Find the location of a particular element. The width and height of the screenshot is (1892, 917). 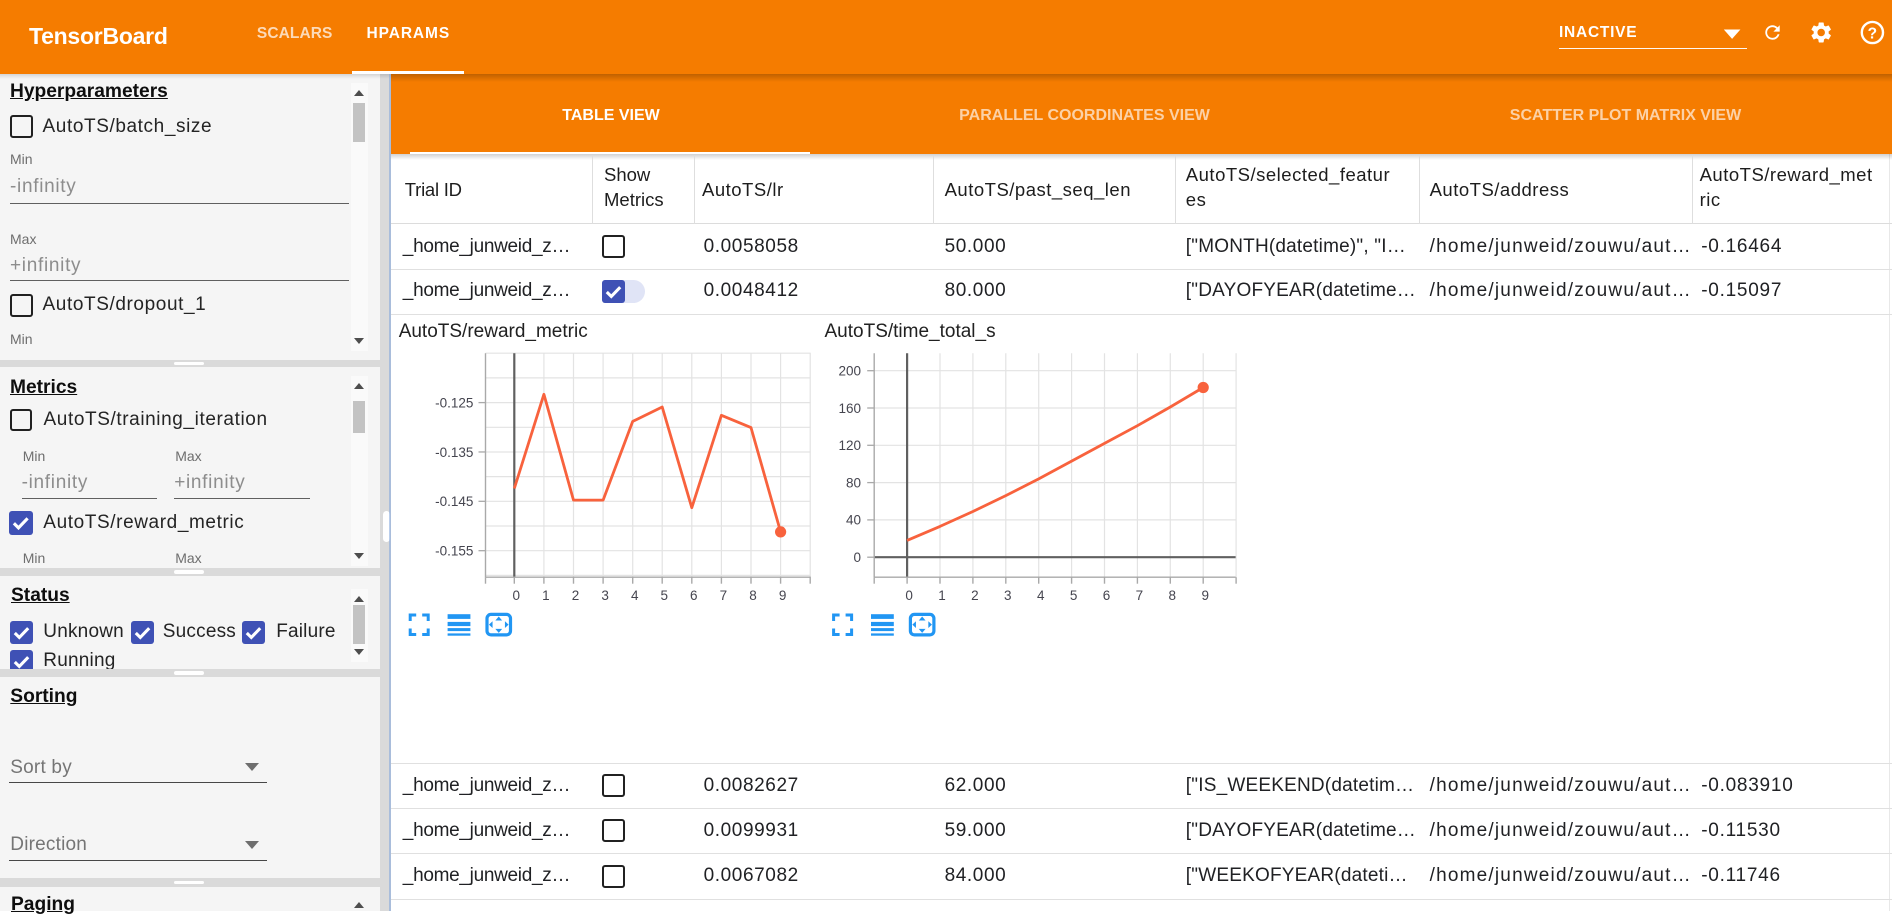

svg-text: 80 is located at coordinates (853, 482).